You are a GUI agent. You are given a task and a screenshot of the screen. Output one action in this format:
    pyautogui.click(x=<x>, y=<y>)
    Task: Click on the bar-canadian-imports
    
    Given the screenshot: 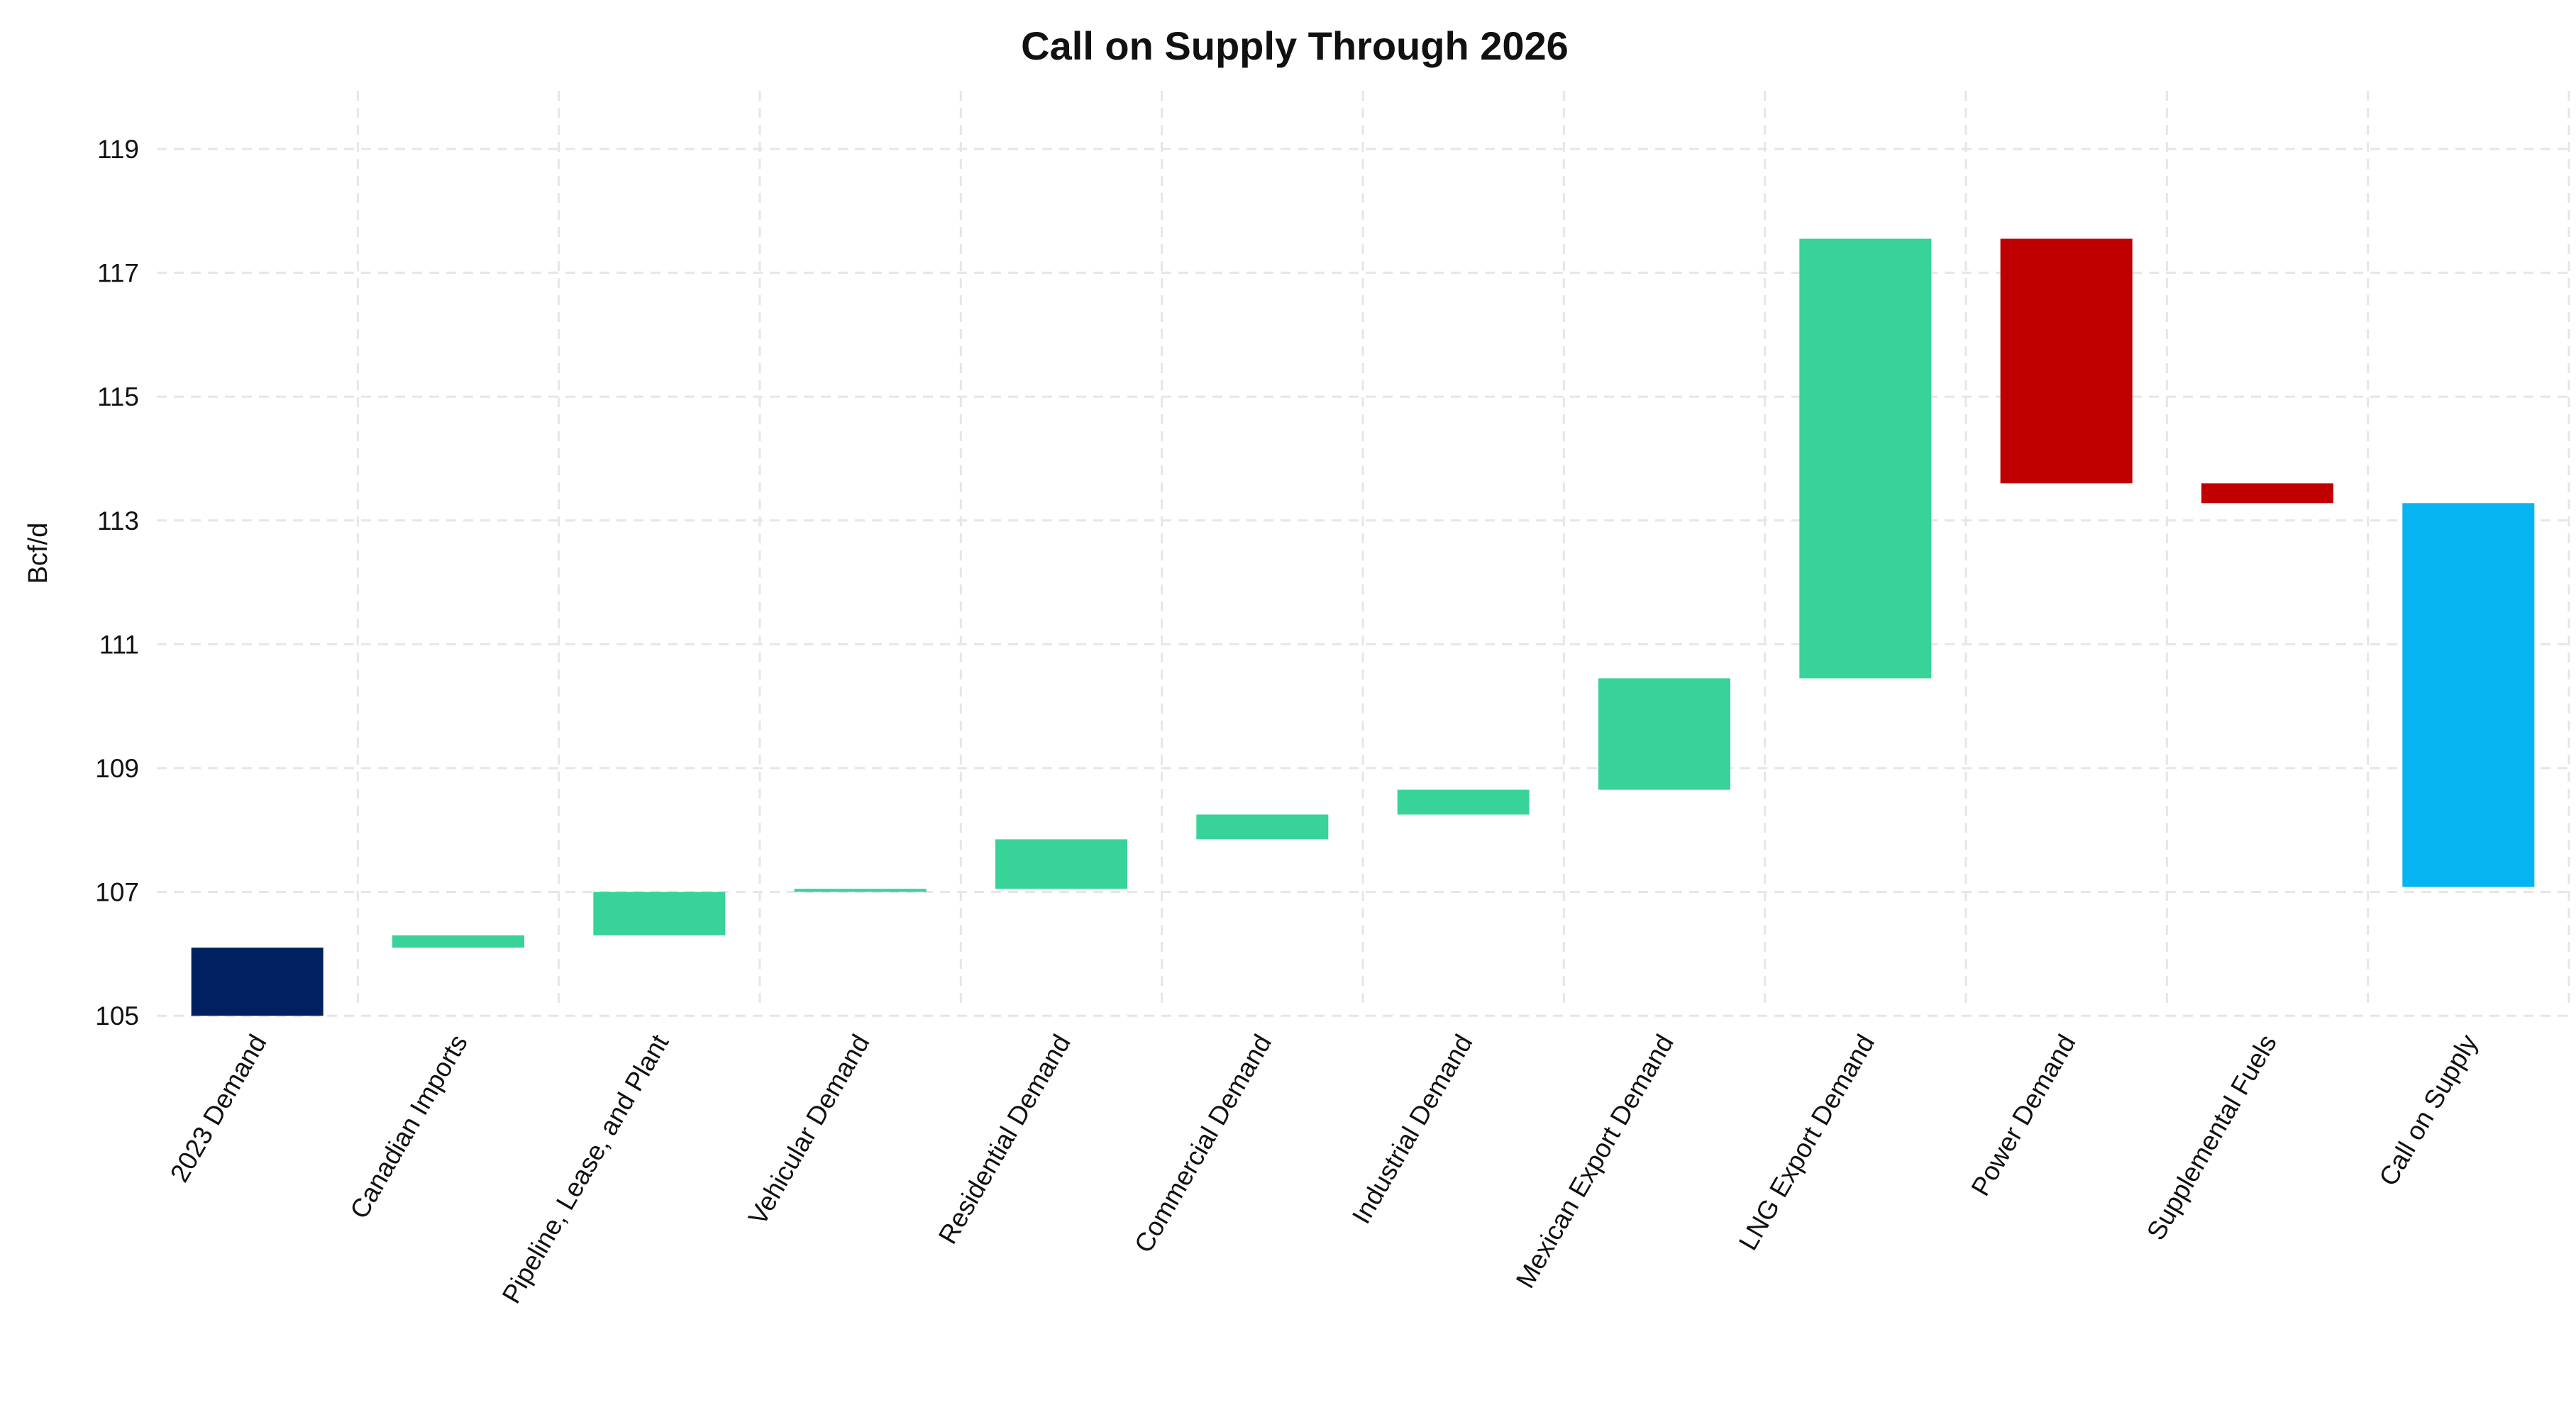 What is the action you would take?
    pyautogui.click(x=458, y=941)
    